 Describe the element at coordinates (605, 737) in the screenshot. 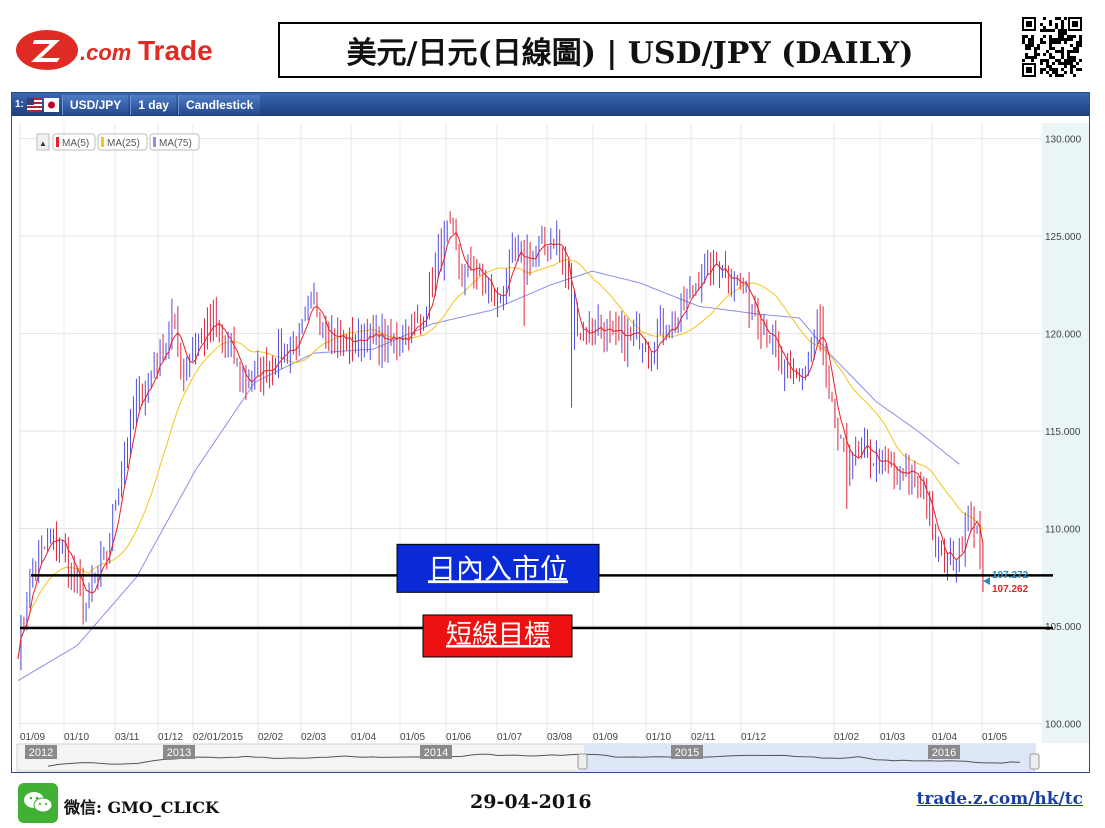

I see `x-tick-label: 01/09` at that location.